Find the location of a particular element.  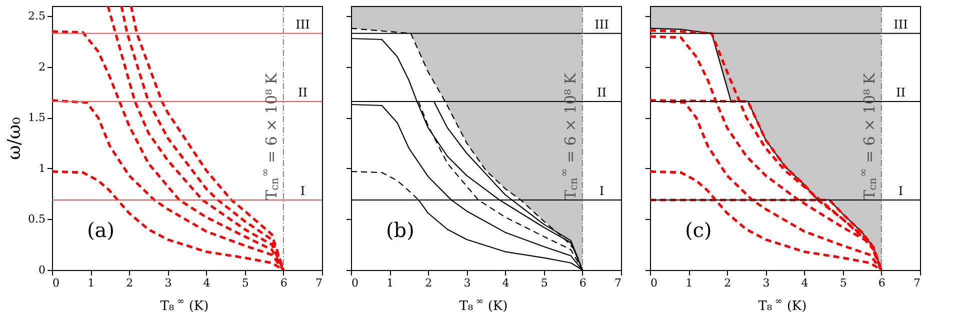

annotation: (b) is located at coordinates (400, 230).